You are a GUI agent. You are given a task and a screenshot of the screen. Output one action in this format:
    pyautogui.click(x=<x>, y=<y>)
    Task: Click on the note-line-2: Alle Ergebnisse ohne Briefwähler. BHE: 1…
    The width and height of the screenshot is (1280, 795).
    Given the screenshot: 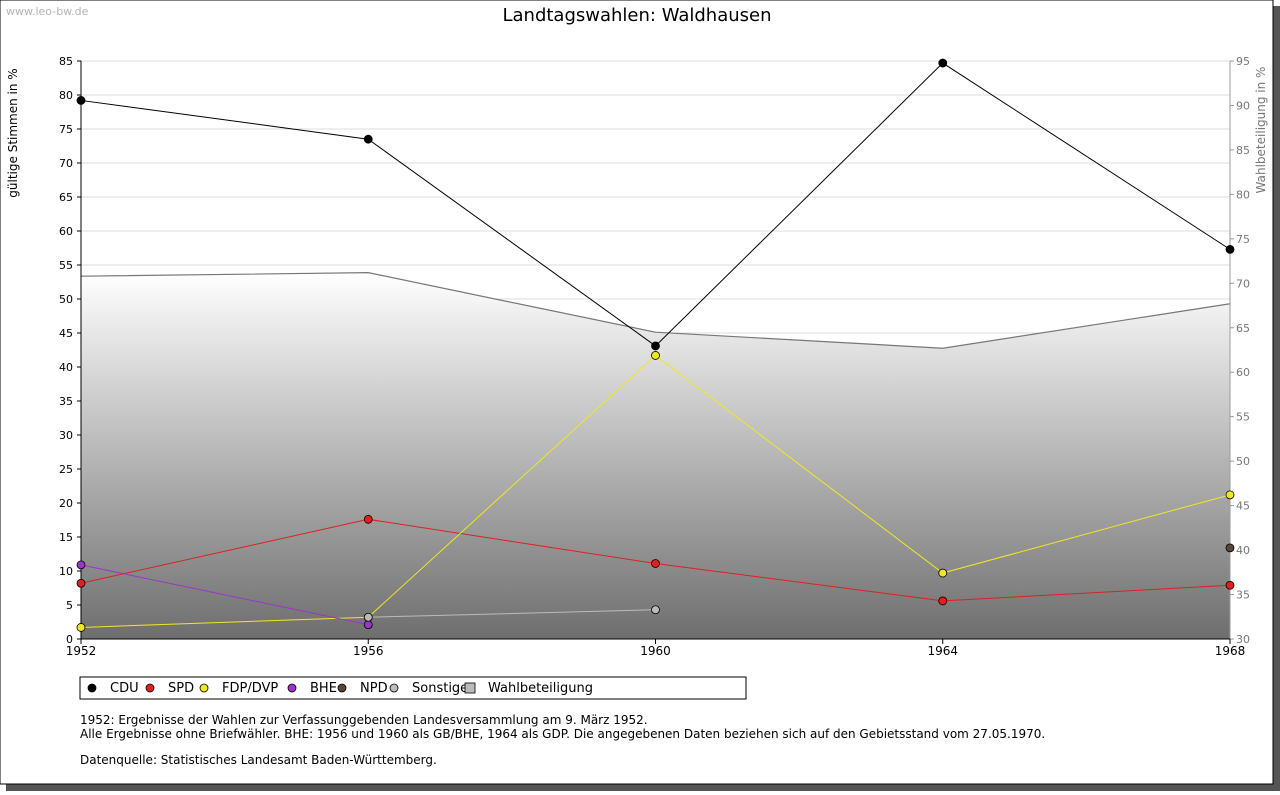 What is the action you would take?
    pyautogui.click(x=562, y=734)
    